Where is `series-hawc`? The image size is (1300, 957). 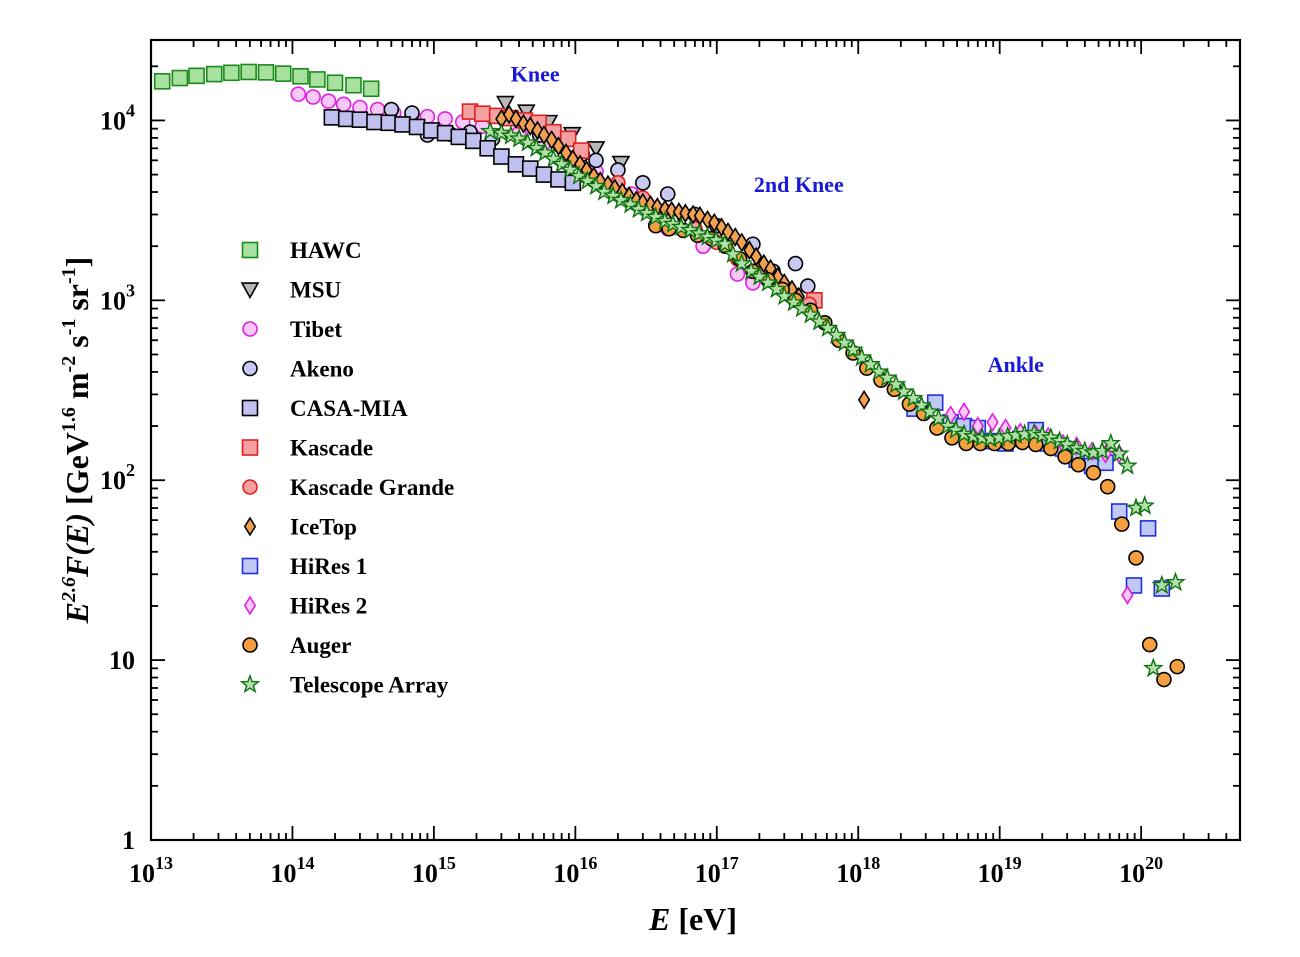 series-hawc is located at coordinates (266, 80).